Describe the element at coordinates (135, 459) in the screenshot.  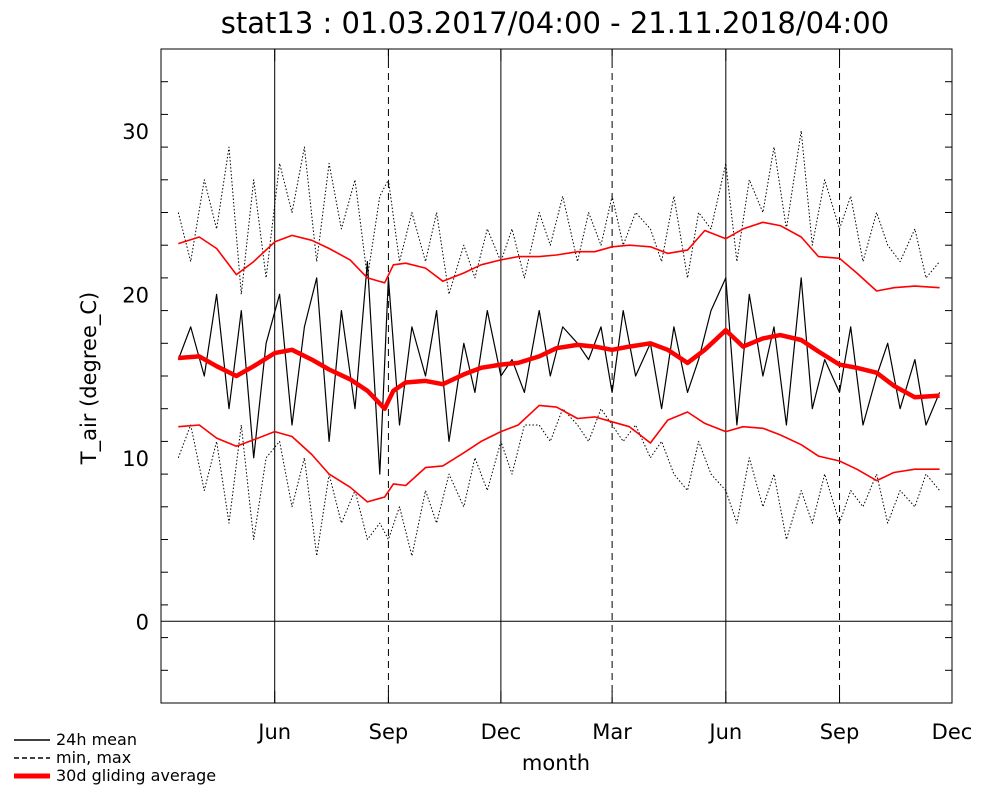
I see `ytick-label: 10` at that location.